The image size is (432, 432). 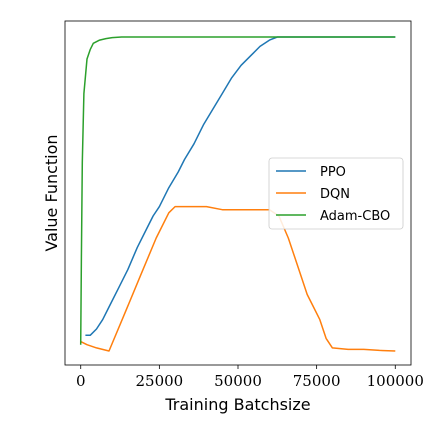 I want to click on legend-label-ppo: PPO, so click(x=333, y=172).